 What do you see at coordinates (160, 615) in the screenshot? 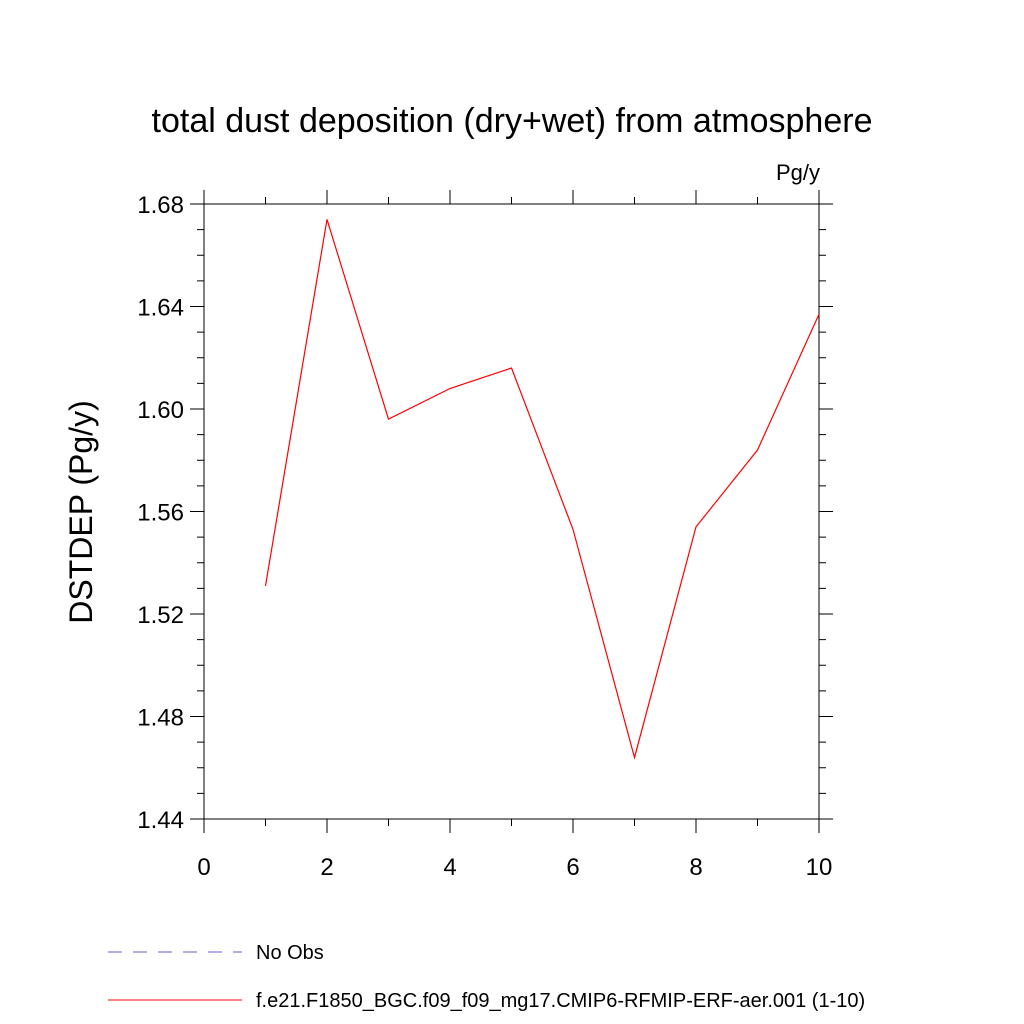
I see `y-tick-label: 1.52` at bounding box center [160, 615].